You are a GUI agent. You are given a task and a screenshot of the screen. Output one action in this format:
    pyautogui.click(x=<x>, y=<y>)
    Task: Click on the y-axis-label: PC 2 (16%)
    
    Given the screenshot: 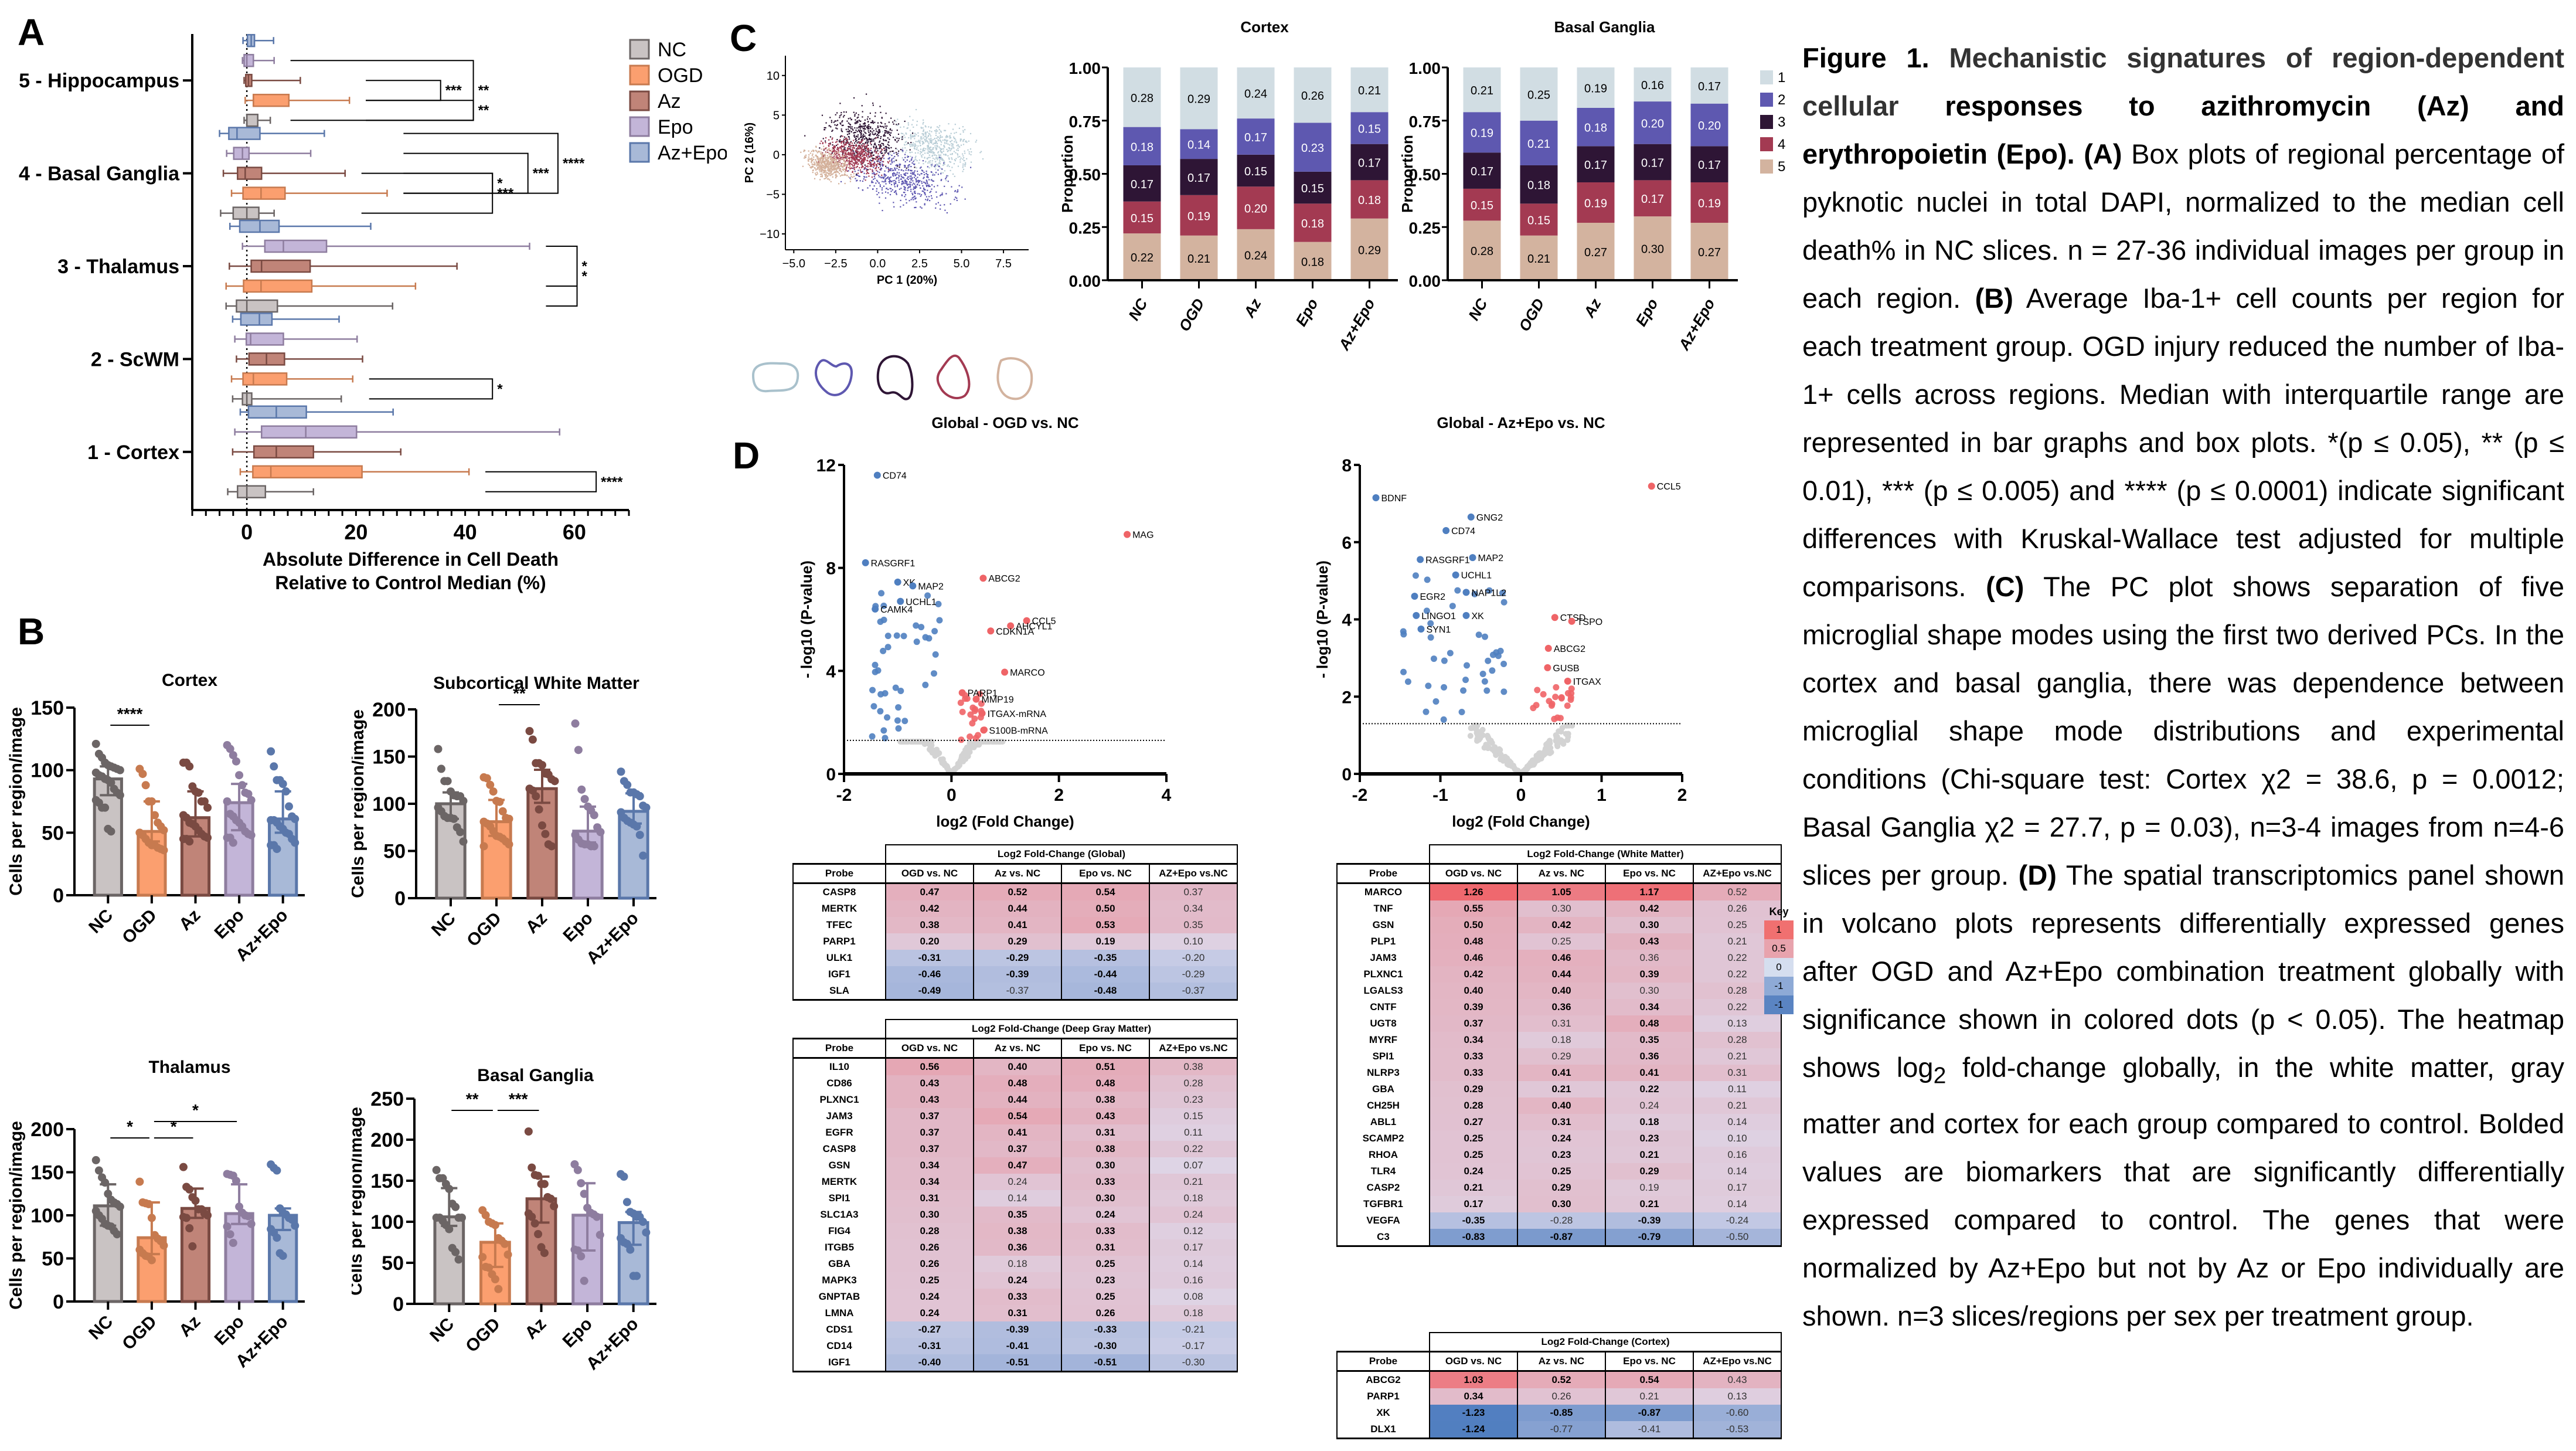 What is the action you would take?
    pyautogui.click(x=749, y=153)
    